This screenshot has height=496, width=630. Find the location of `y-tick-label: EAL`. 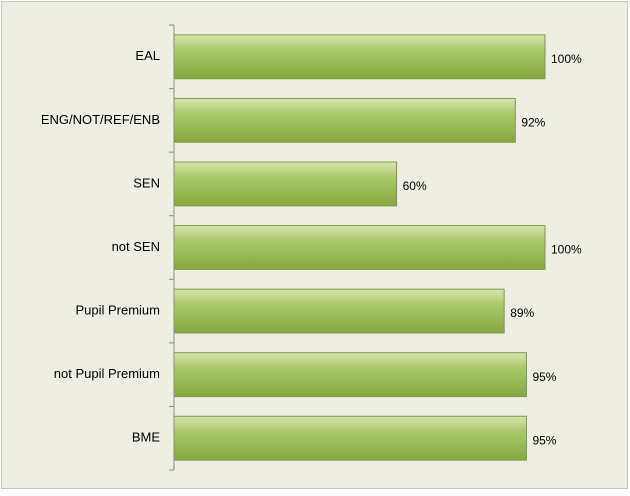

y-tick-label: EAL is located at coordinates (147, 55).